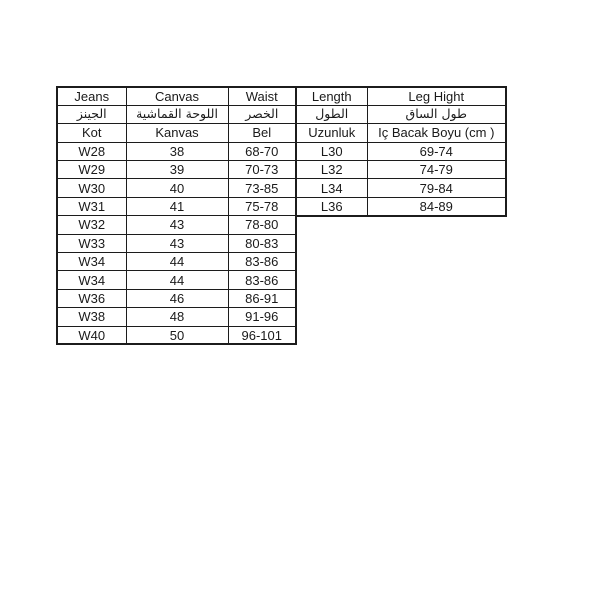 This screenshot has width=610, height=615. I want to click on header-row-arabic: الجينز اللوحة القماشية الخصر, so click(176, 114).